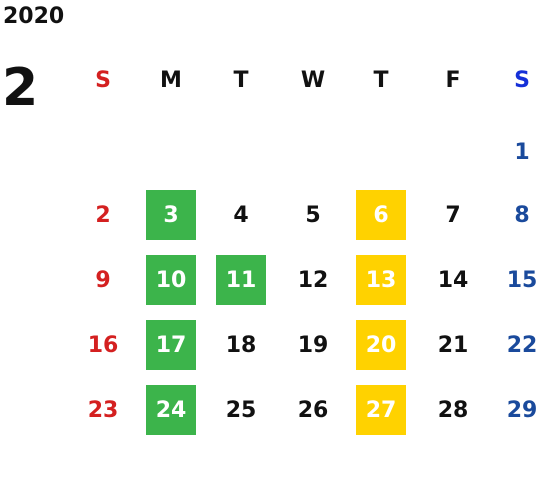 This screenshot has height=503, width=548. I want to click on day-cell: 9, so click(103, 280).